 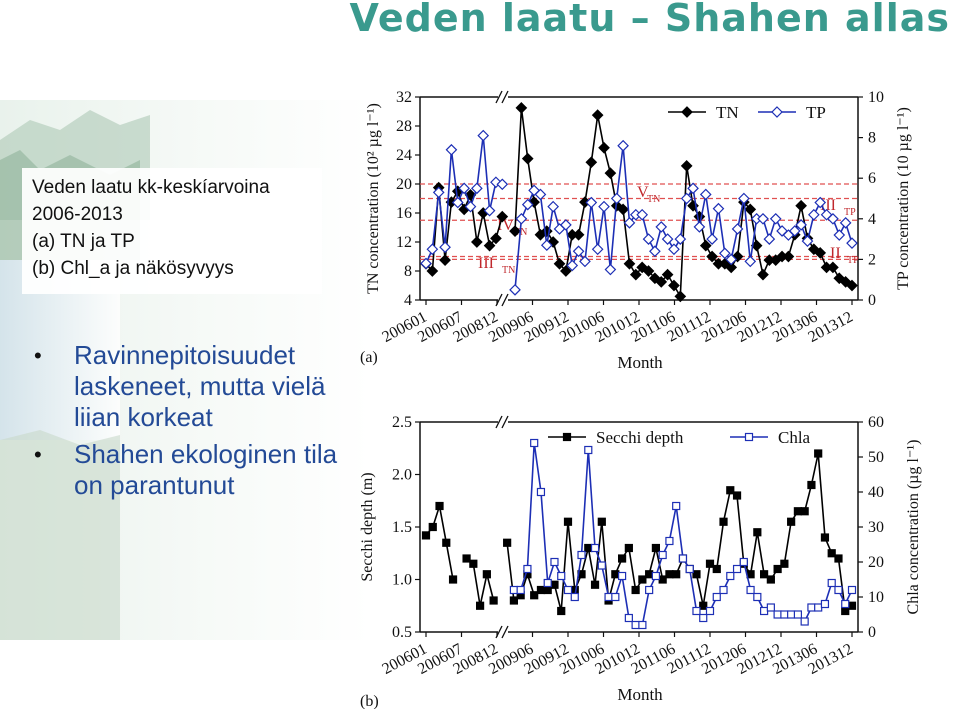 I want to click on y2-tick-label: 60, so click(x=876, y=422).